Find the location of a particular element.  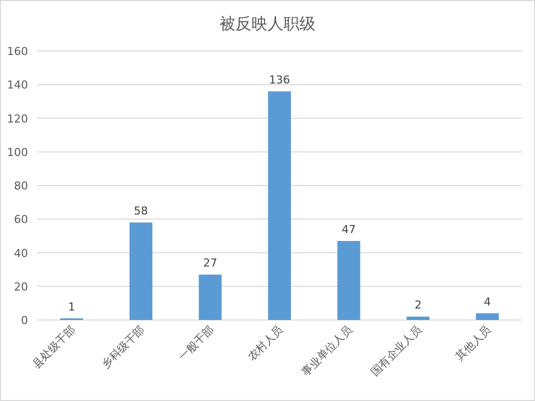

data-label: 27 is located at coordinates (210, 263).